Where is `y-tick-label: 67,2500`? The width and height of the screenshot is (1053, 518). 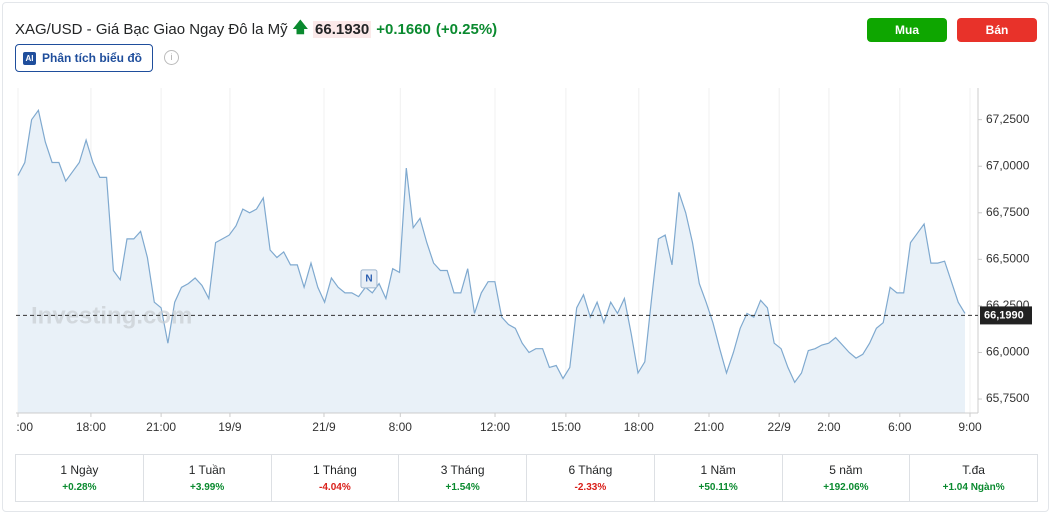 y-tick-label: 67,2500 is located at coordinates (1008, 119).